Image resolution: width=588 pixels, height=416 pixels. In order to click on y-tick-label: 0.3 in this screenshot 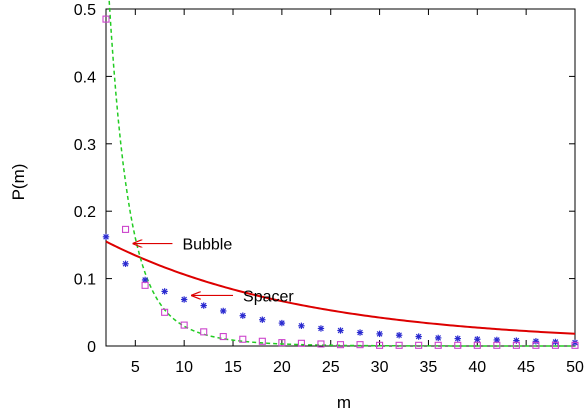, I will do `click(85, 145)`.